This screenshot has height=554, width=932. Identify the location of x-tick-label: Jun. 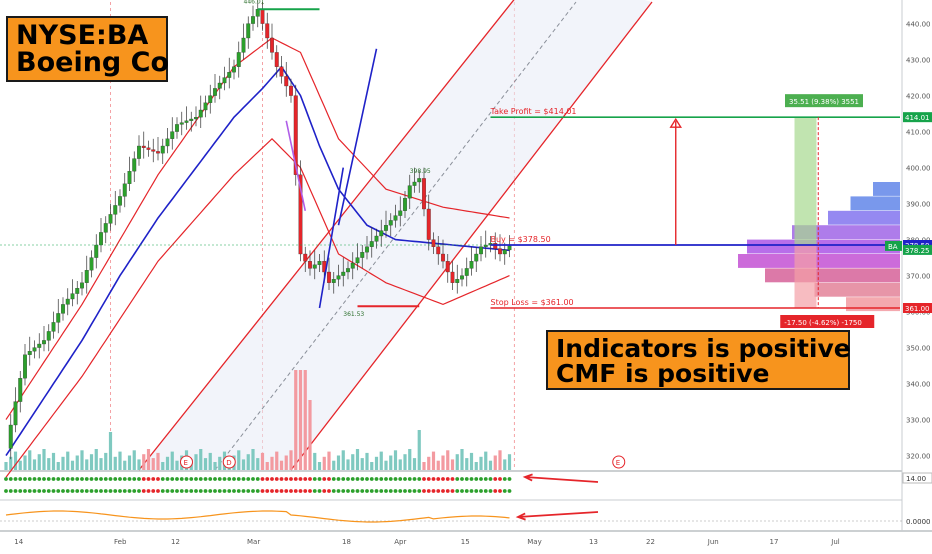
(713, 542).